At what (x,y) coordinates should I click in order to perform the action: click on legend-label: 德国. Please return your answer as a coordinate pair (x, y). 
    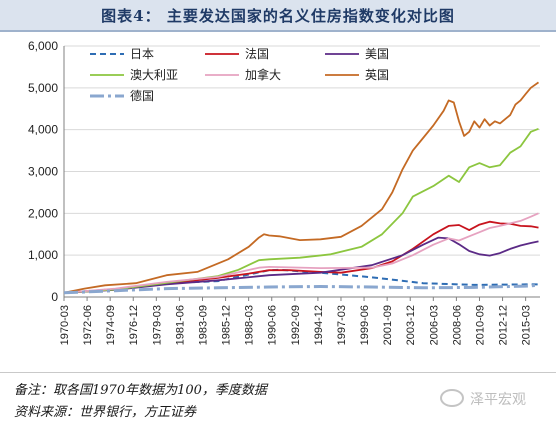
    Looking at the image, I should click on (142, 95).